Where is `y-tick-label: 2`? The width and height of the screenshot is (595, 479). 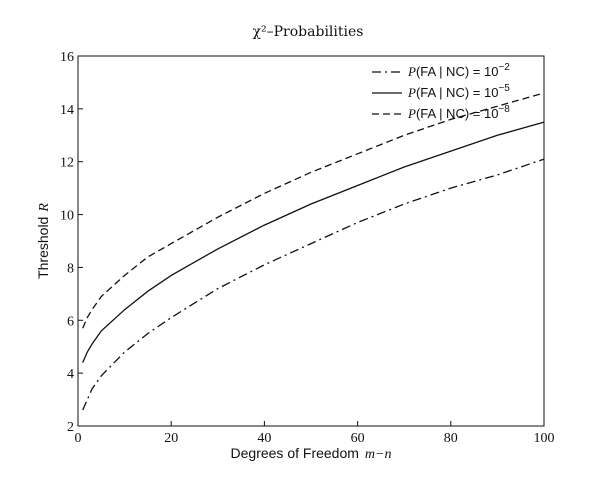
y-tick-label: 2 is located at coordinates (70, 427).